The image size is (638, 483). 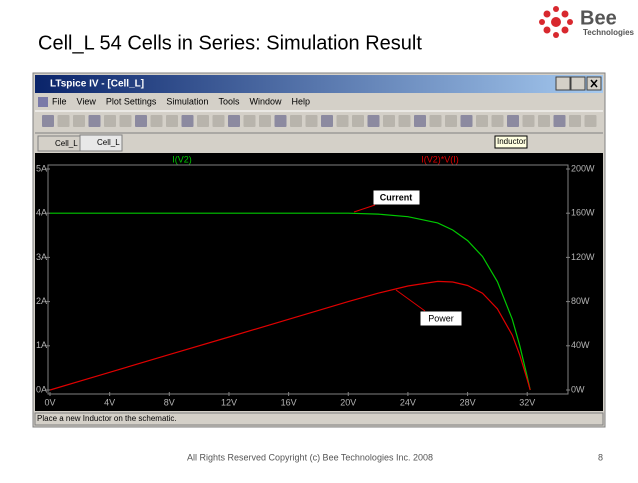 I want to click on logo-sub: Technologies, so click(x=609, y=32).